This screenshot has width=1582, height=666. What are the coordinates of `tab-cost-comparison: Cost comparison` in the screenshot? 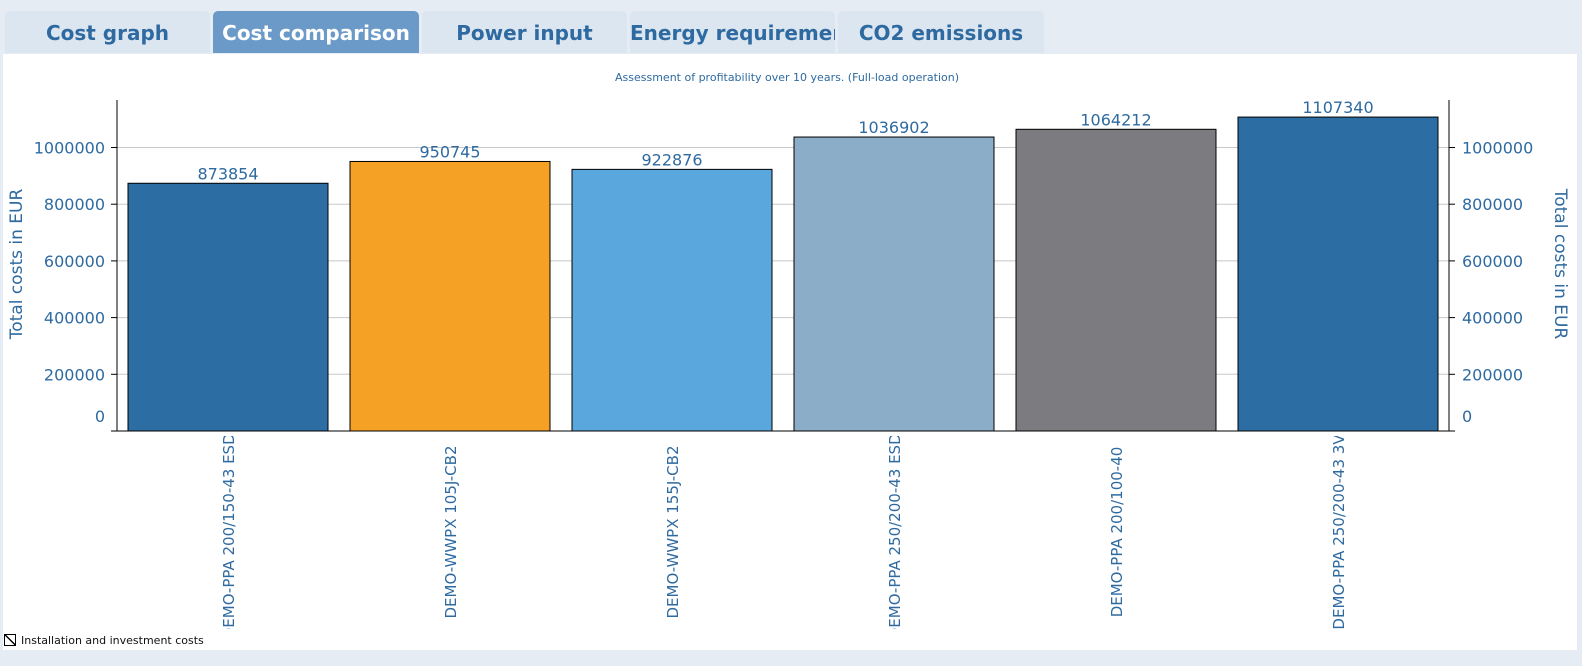 It's located at (316, 32).